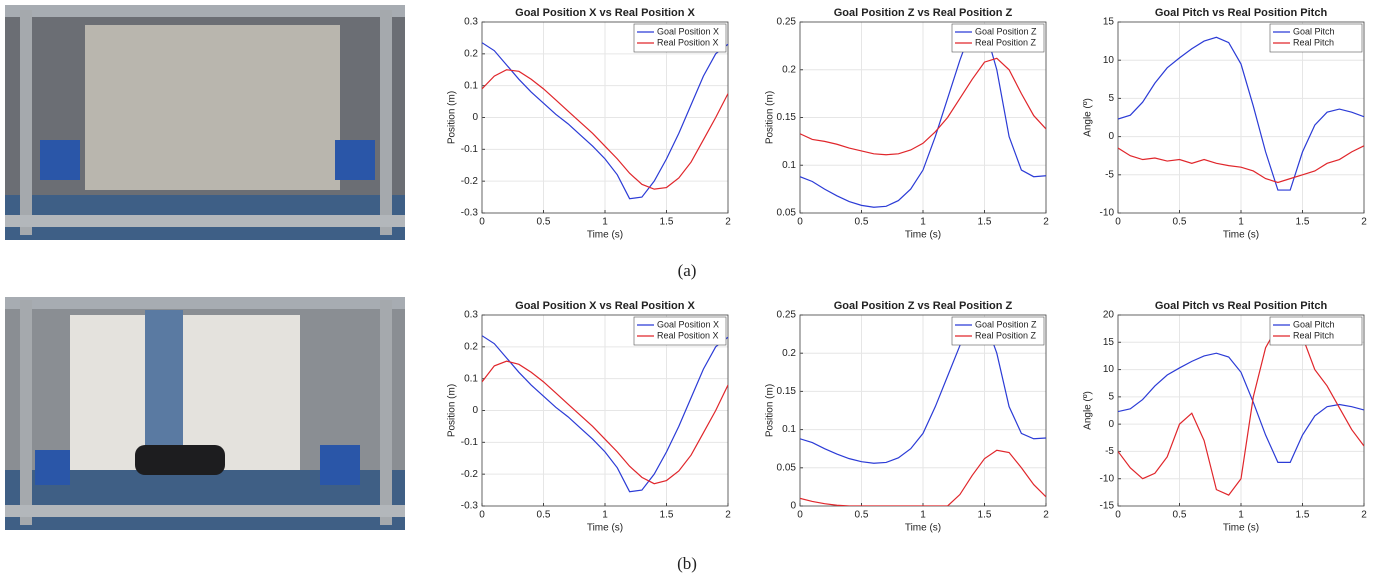  Describe the element at coordinates (787, 117) in the screenshot. I see `y-tick-label: 0.15` at that location.